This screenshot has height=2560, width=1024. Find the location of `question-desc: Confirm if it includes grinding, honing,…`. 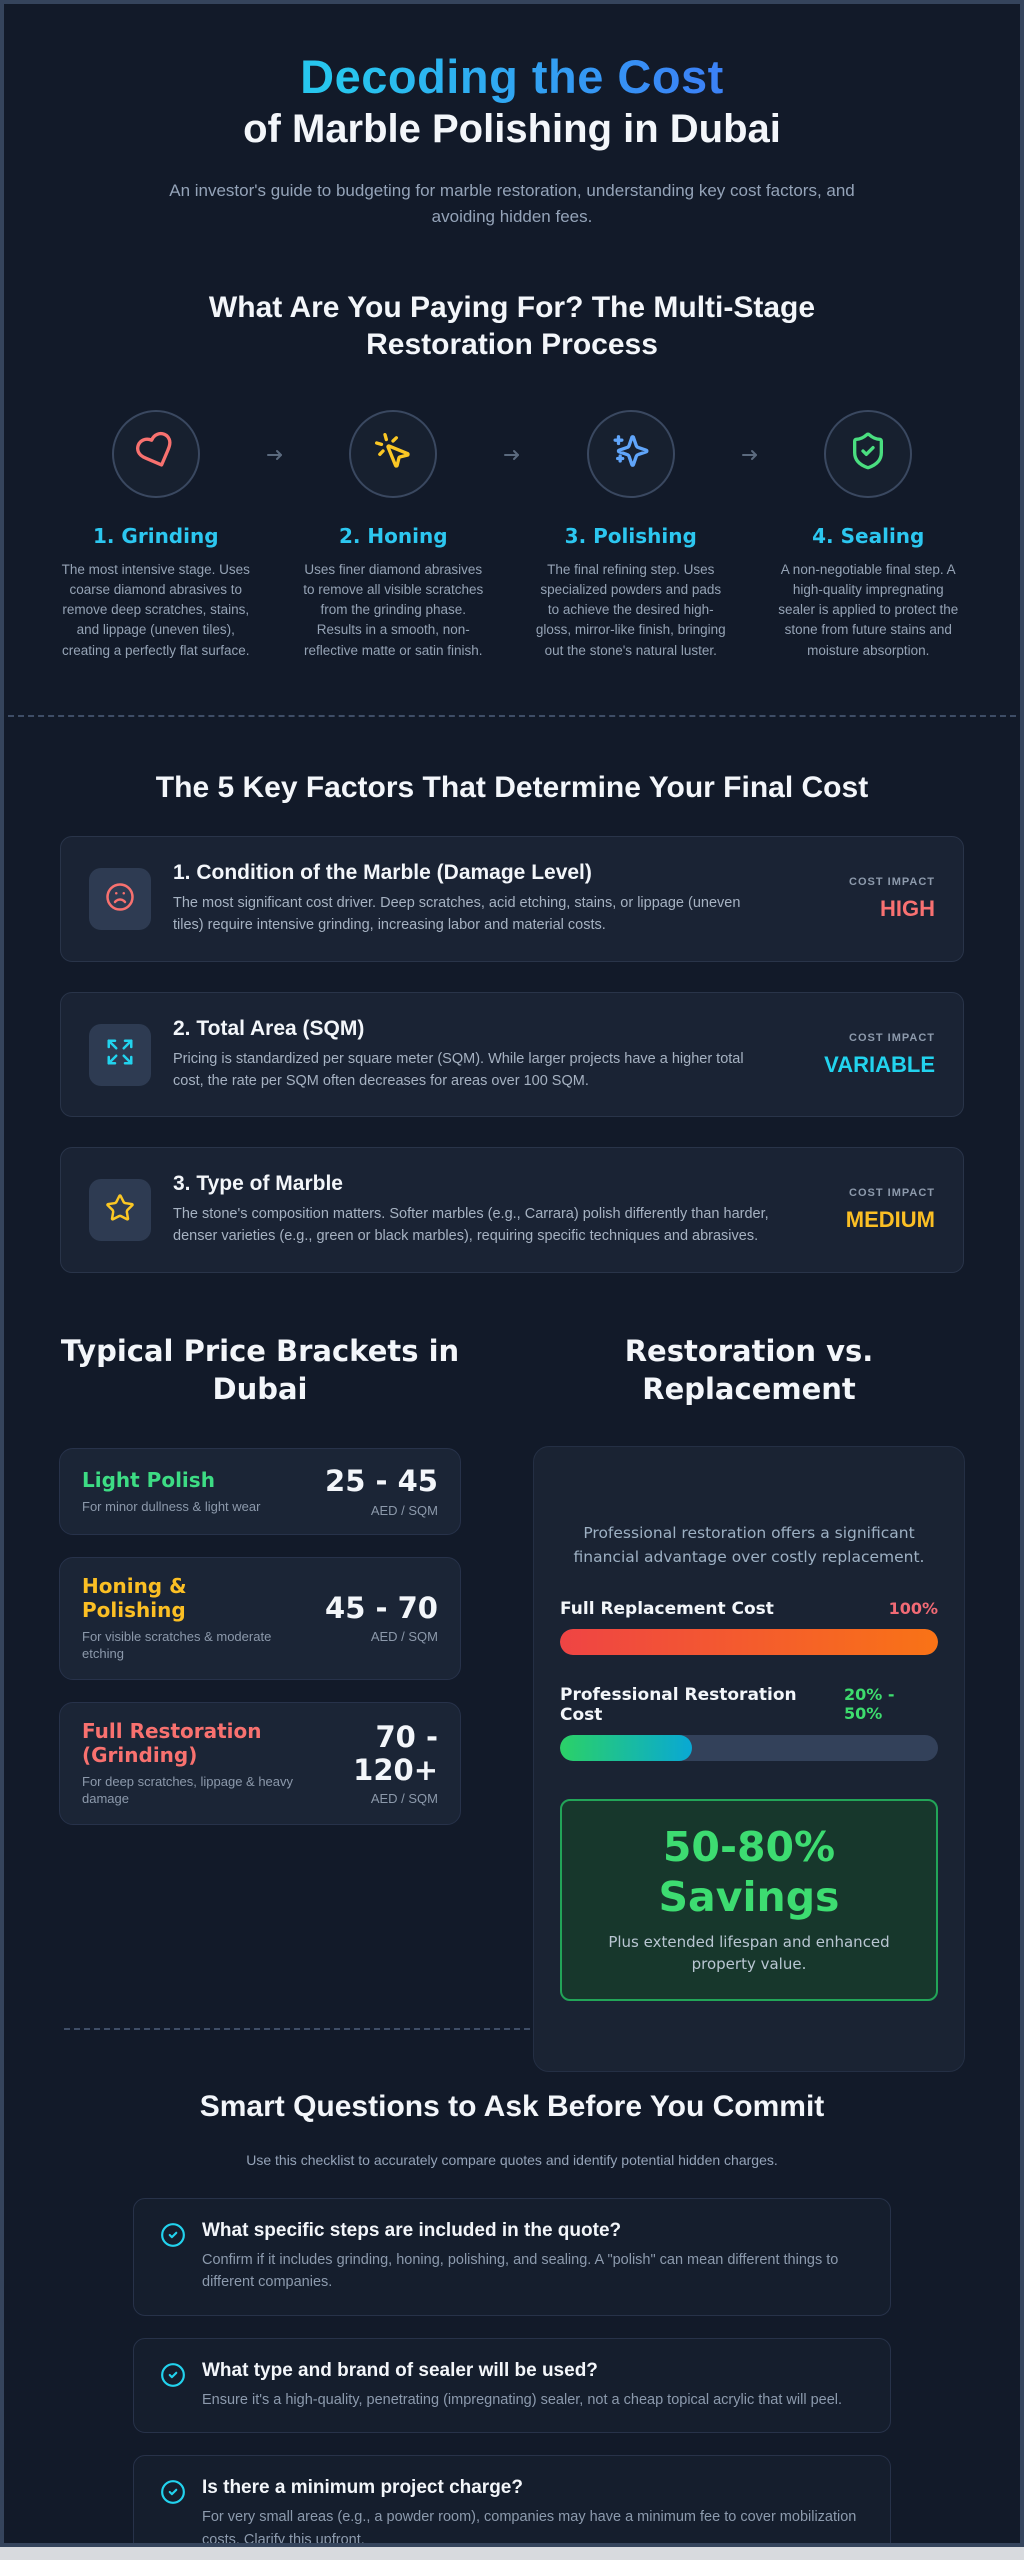

question-desc: Confirm if it includes grinding, honing,… is located at coordinates (520, 2271).